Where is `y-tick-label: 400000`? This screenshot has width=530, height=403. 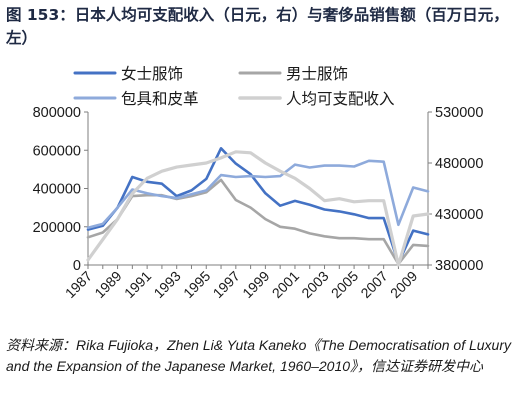 y-tick-label: 400000 is located at coordinates (57, 190).